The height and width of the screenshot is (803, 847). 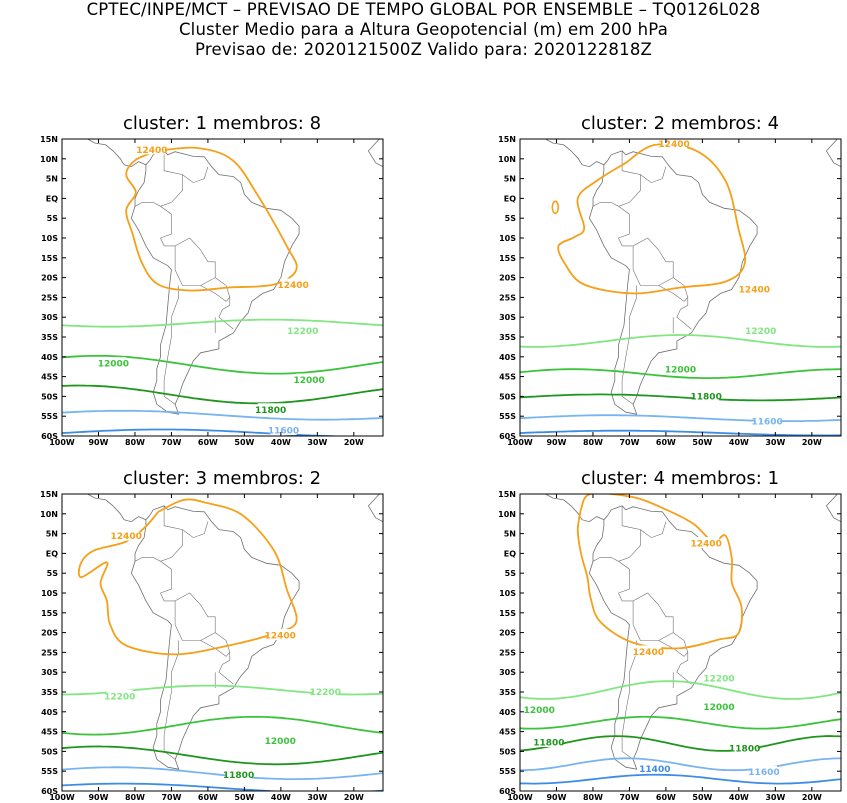 What do you see at coordinates (49, 751) in the screenshot?
I see `lat-tick-label: 50S` at bounding box center [49, 751].